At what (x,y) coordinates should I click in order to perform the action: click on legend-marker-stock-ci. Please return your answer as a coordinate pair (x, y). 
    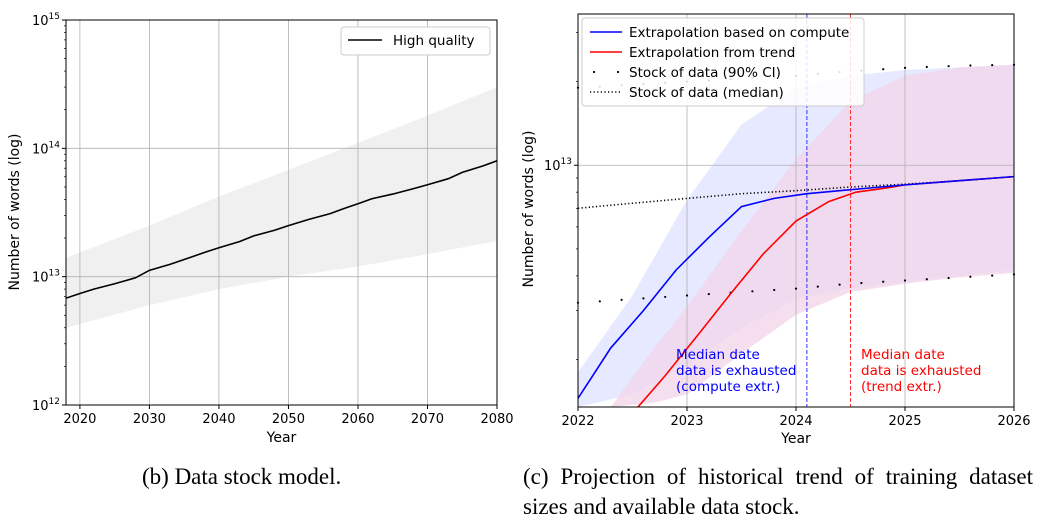
    Looking at the image, I should click on (606, 72).